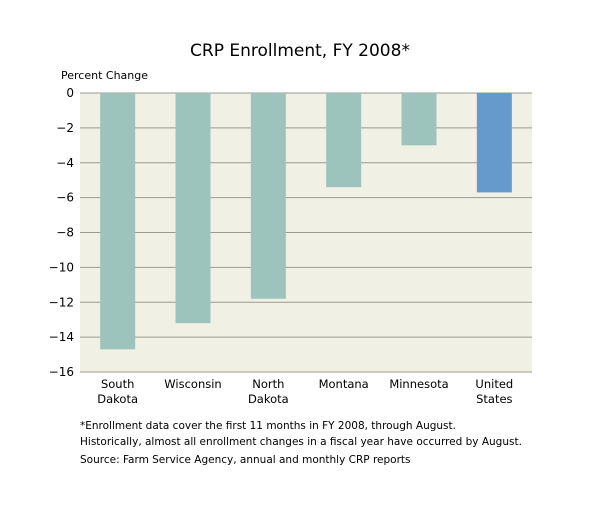 The width and height of the screenshot is (600, 508). Describe the element at coordinates (65, 198) in the screenshot. I see `y-tick-label: −6` at that location.